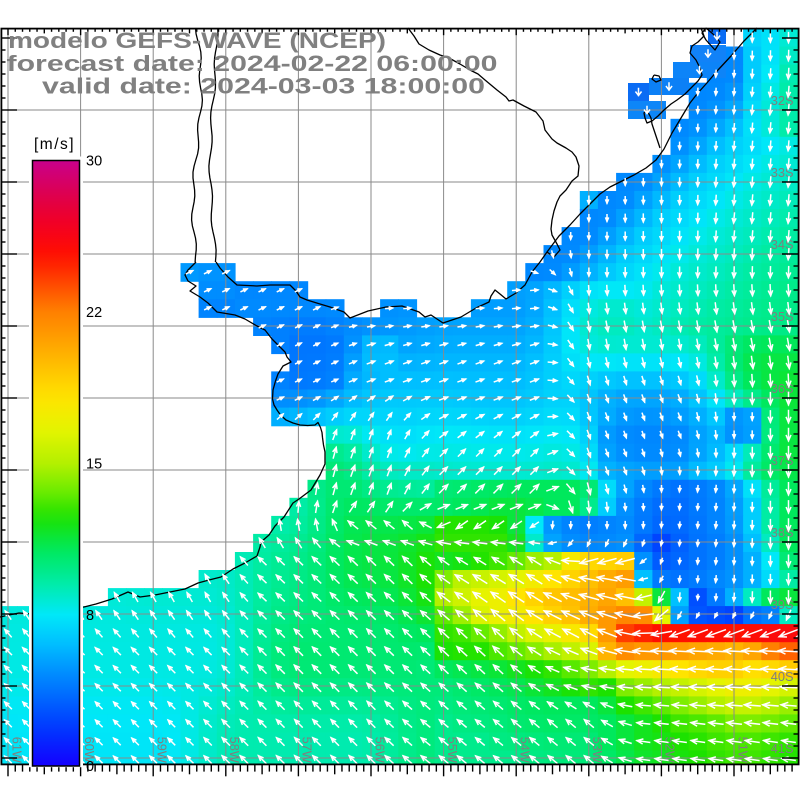  I want to click on svg-text: 56W, so click(379, 750).